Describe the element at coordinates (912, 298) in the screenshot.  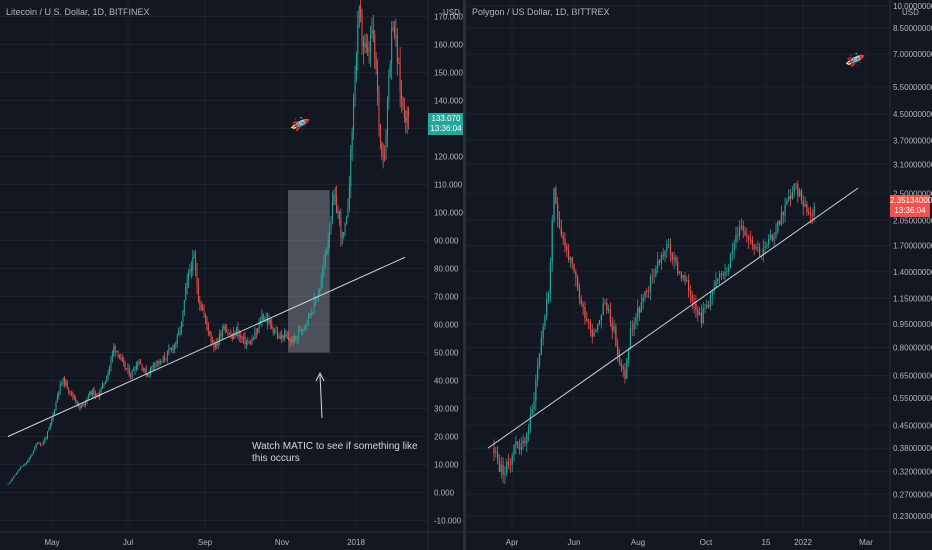
I see `y-tick-label: 1.15000000` at that location.